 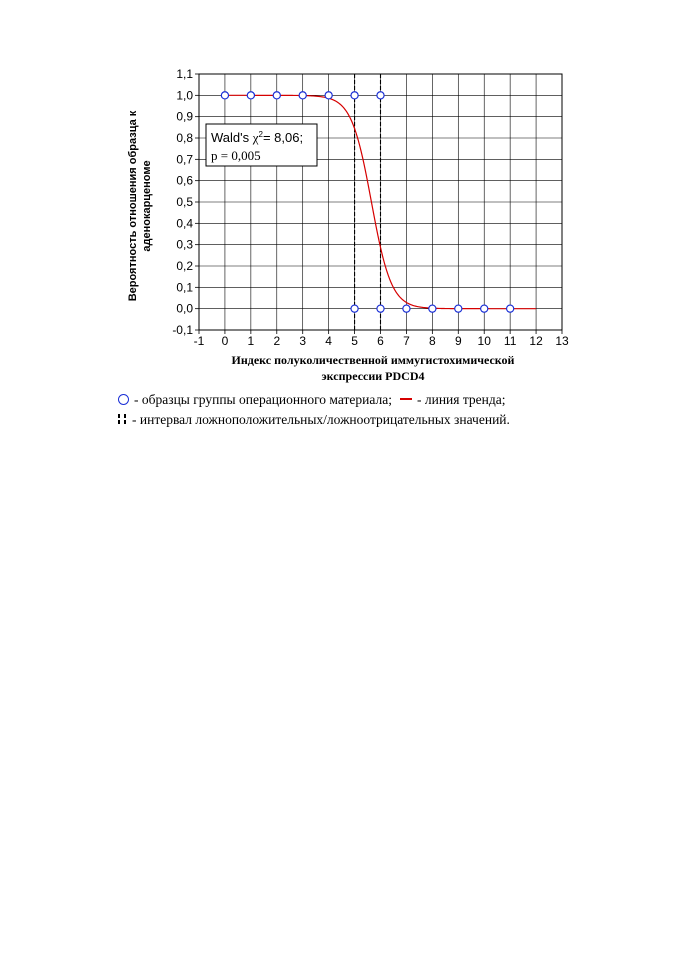 I want to click on x-tick-label: 7, so click(x=406, y=341).